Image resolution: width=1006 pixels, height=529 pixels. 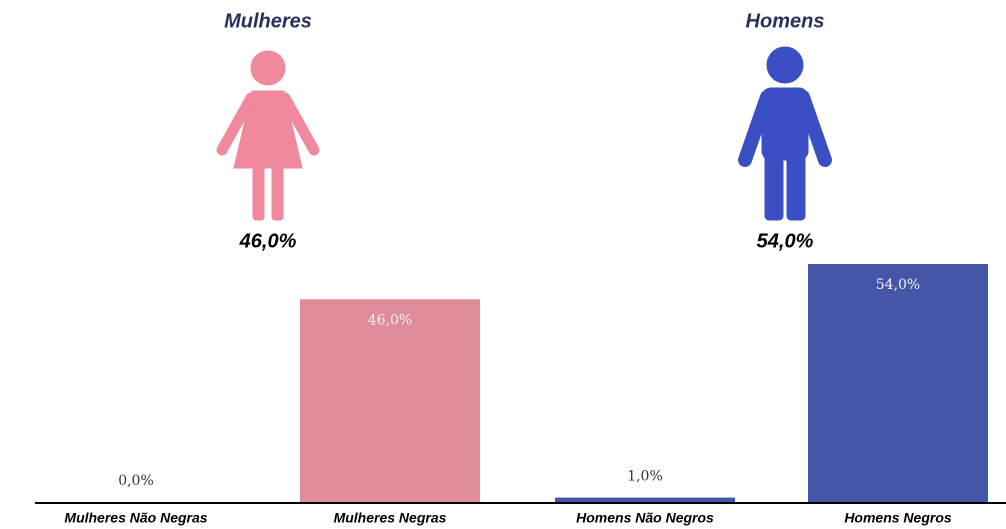 I want to click on value-label: 46,0%, so click(x=390, y=320).